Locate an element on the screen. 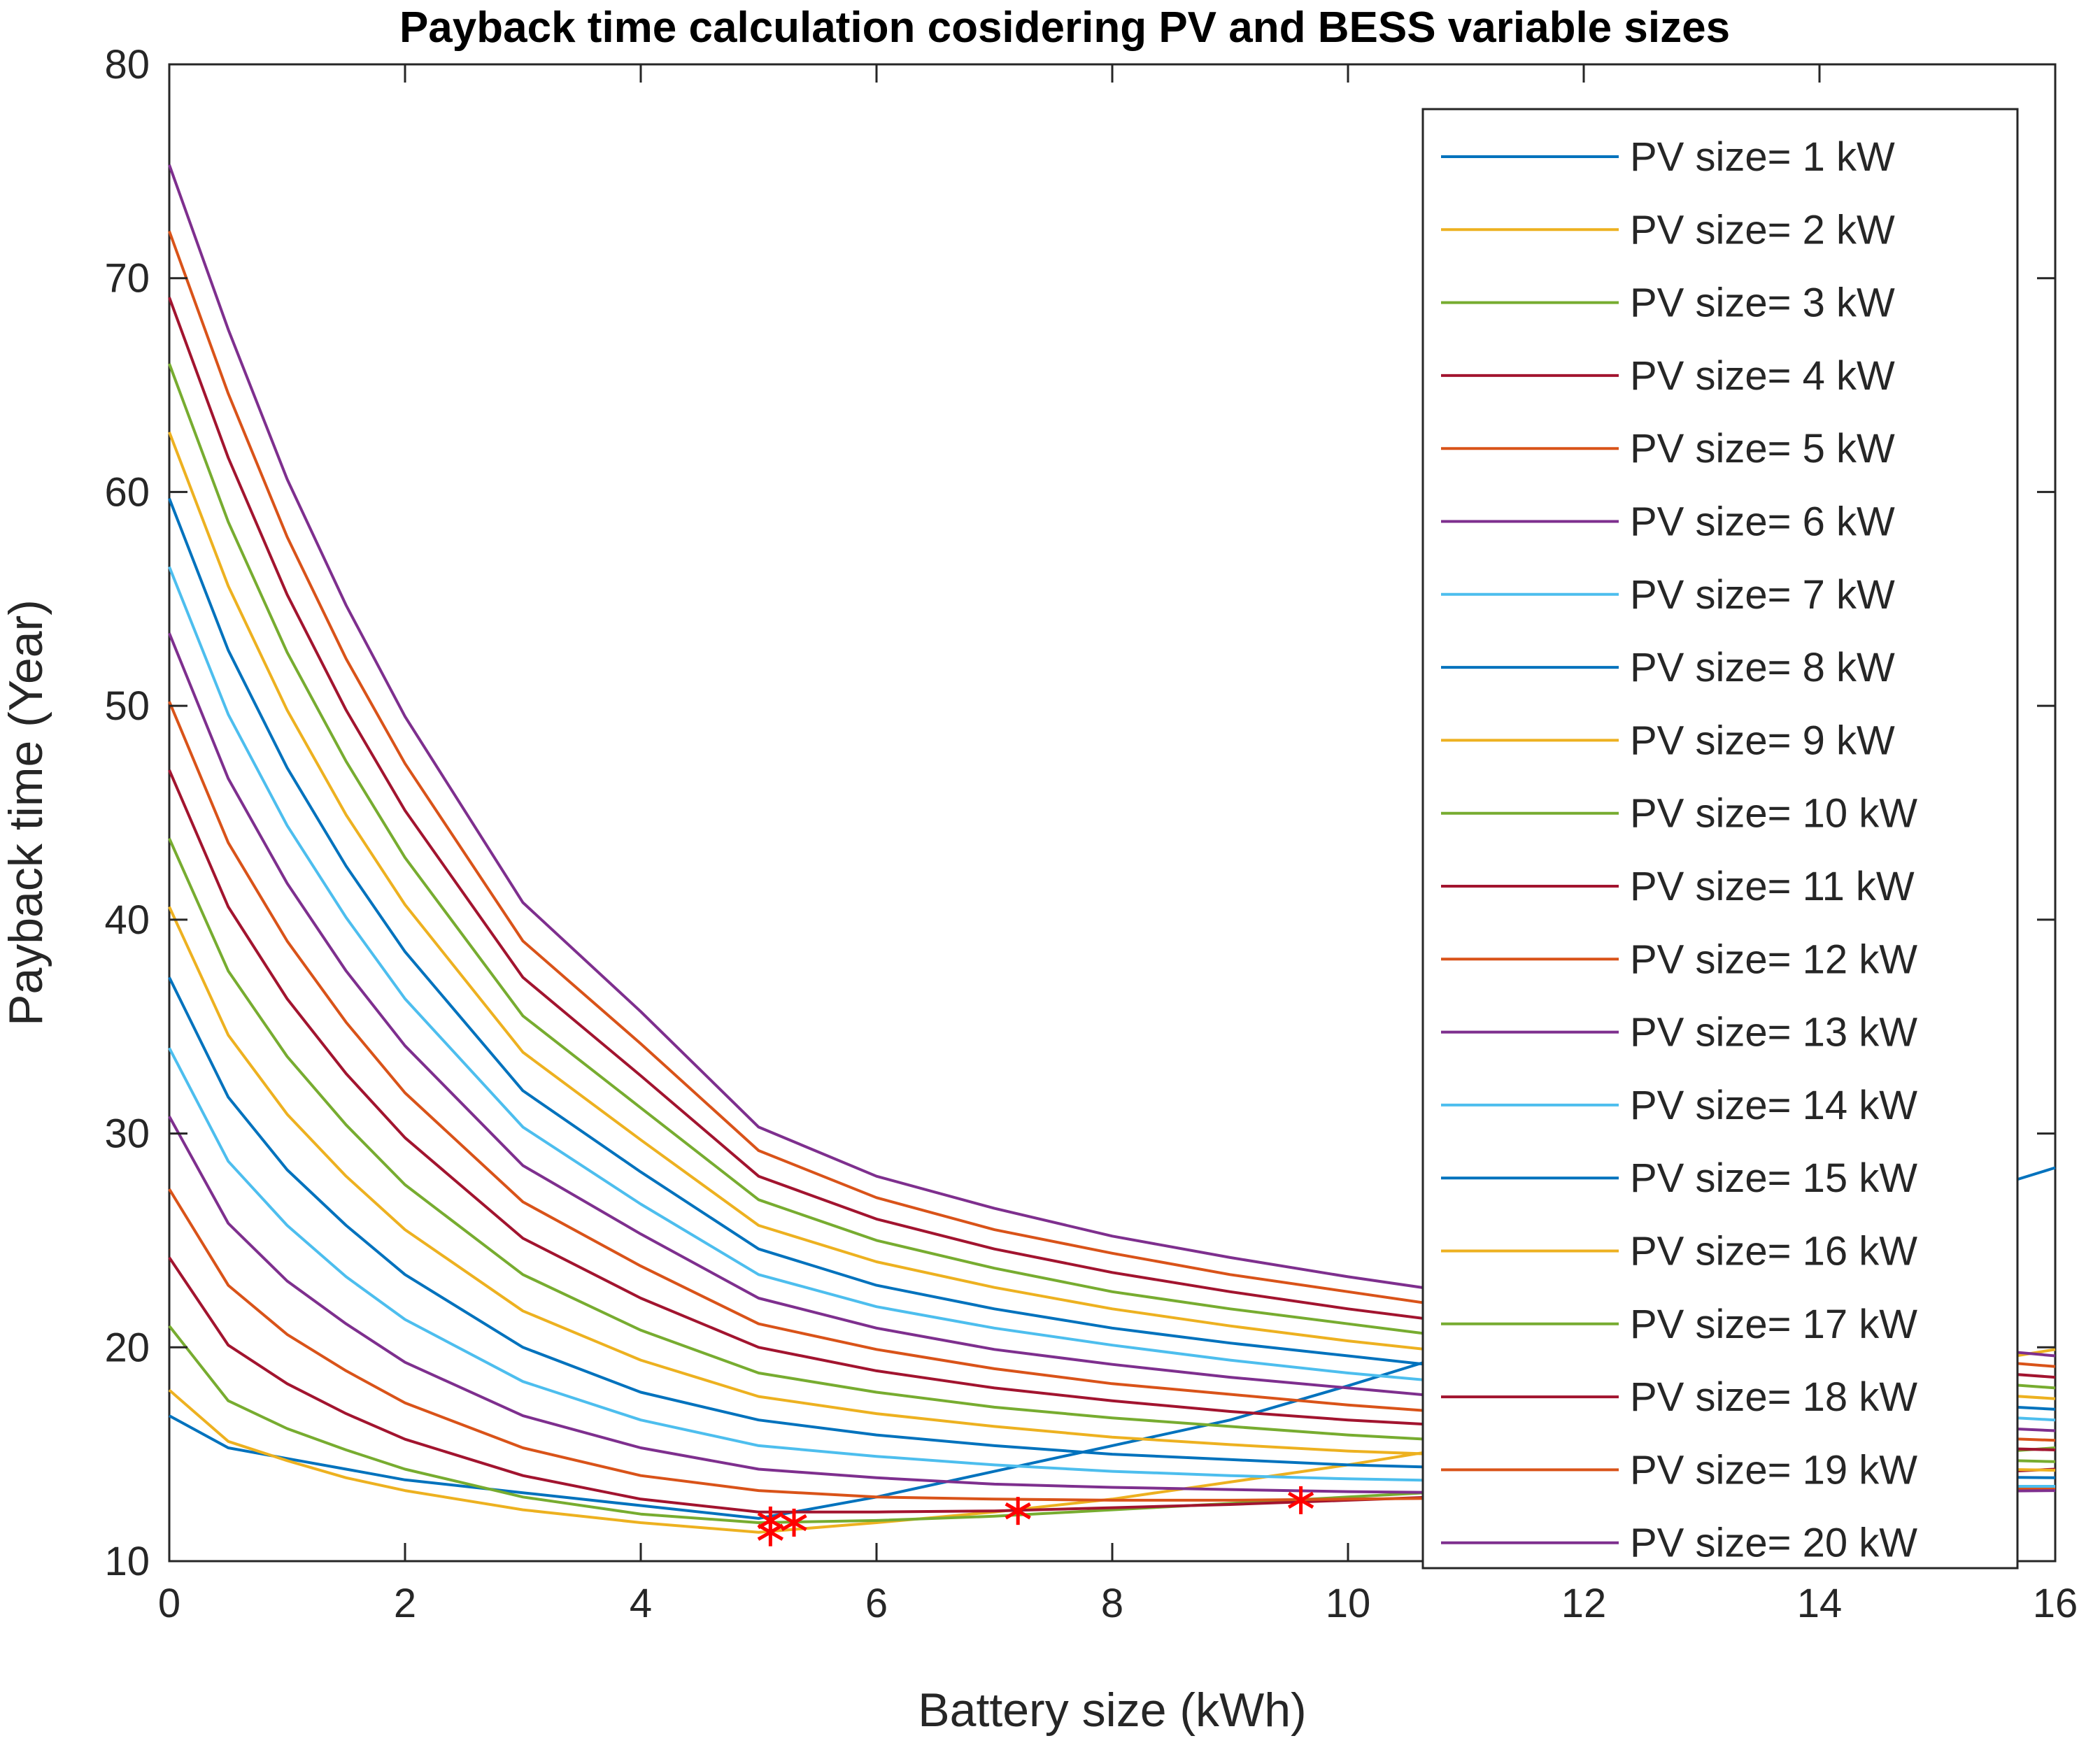 Image resolution: width=2100 pixels, height=1743 pixels. y-tick-label: 10 is located at coordinates (127, 1562).